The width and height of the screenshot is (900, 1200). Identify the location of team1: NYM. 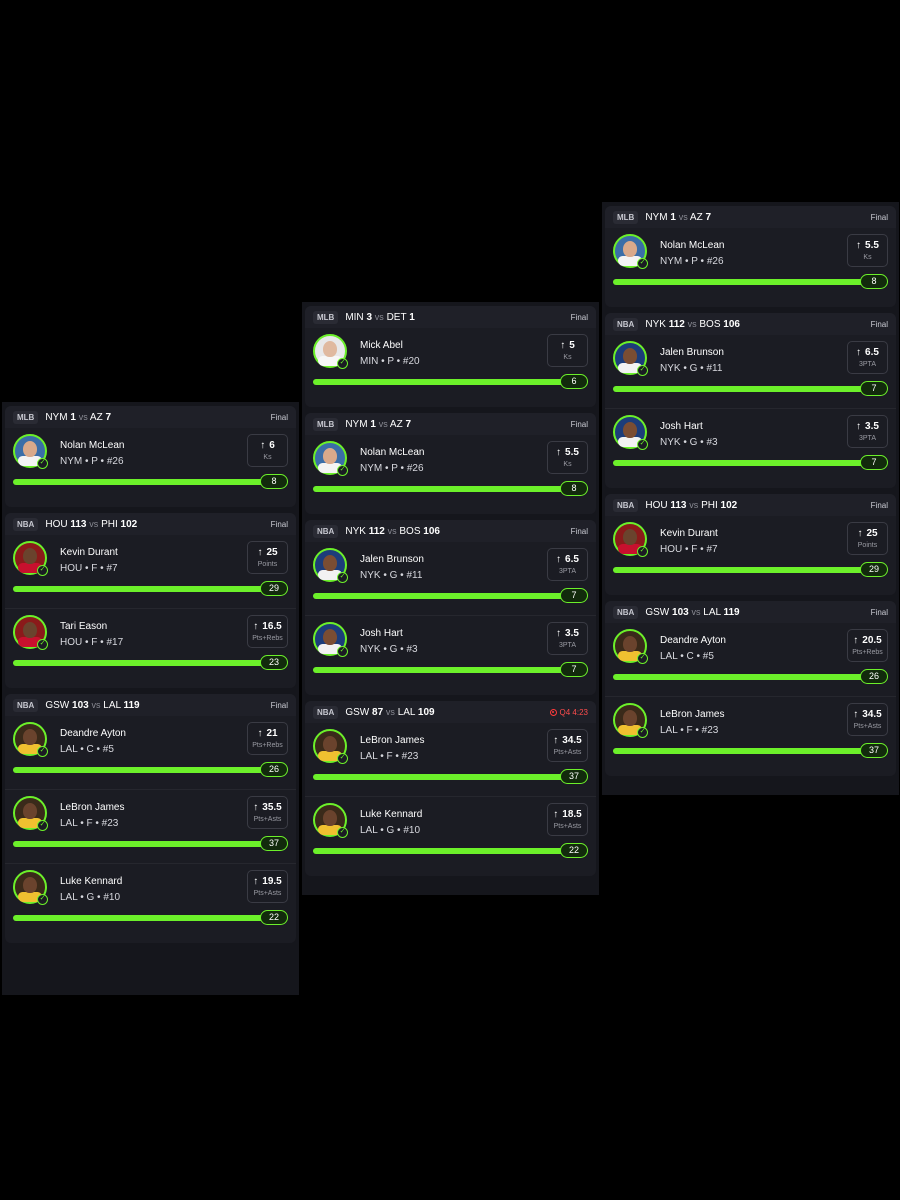
(356, 424).